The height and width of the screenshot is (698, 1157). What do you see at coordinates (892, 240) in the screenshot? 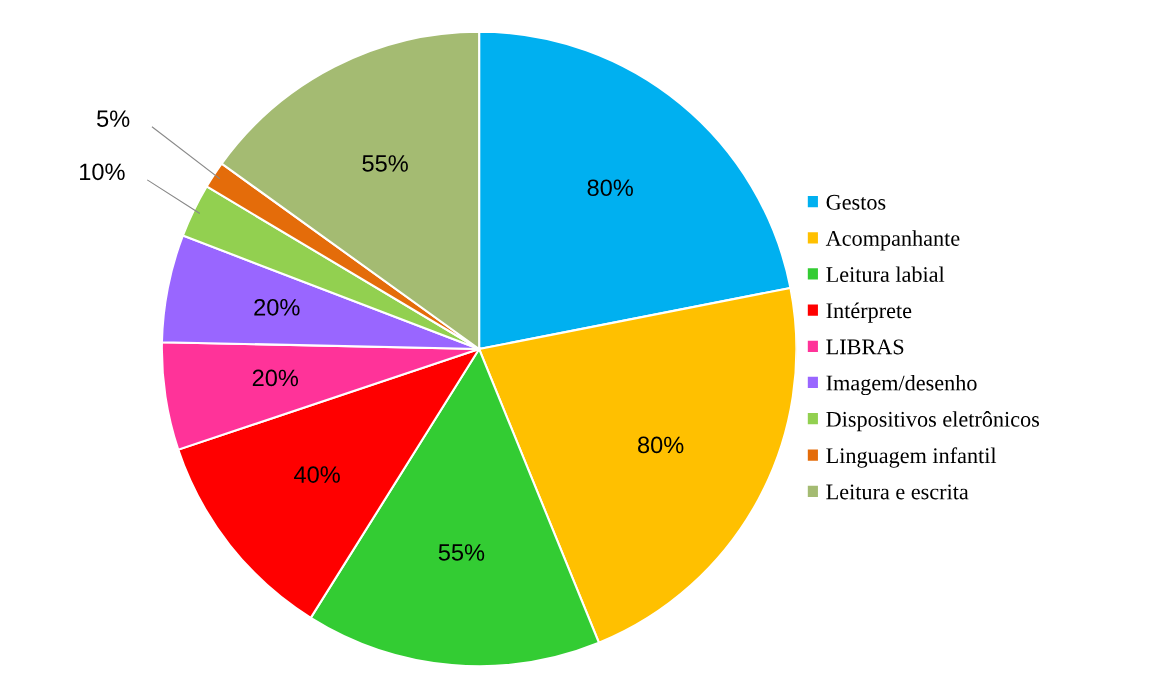
I see `legend-label: Acompanhante` at bounding box center [892, 240].